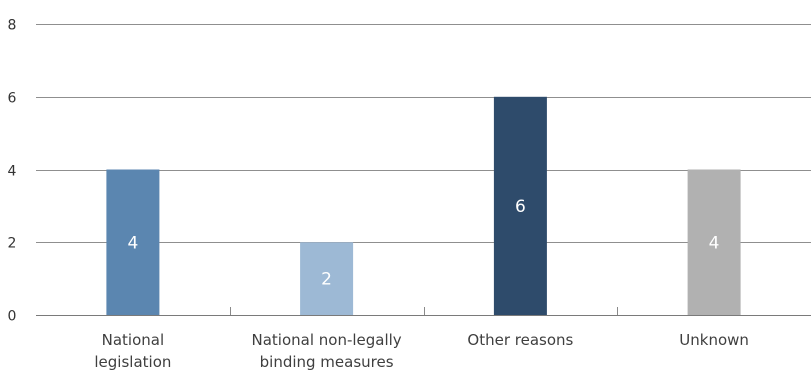 This screenshot has height=376, width=811. I want to click on data-label-3: 6, so click(520, 207).